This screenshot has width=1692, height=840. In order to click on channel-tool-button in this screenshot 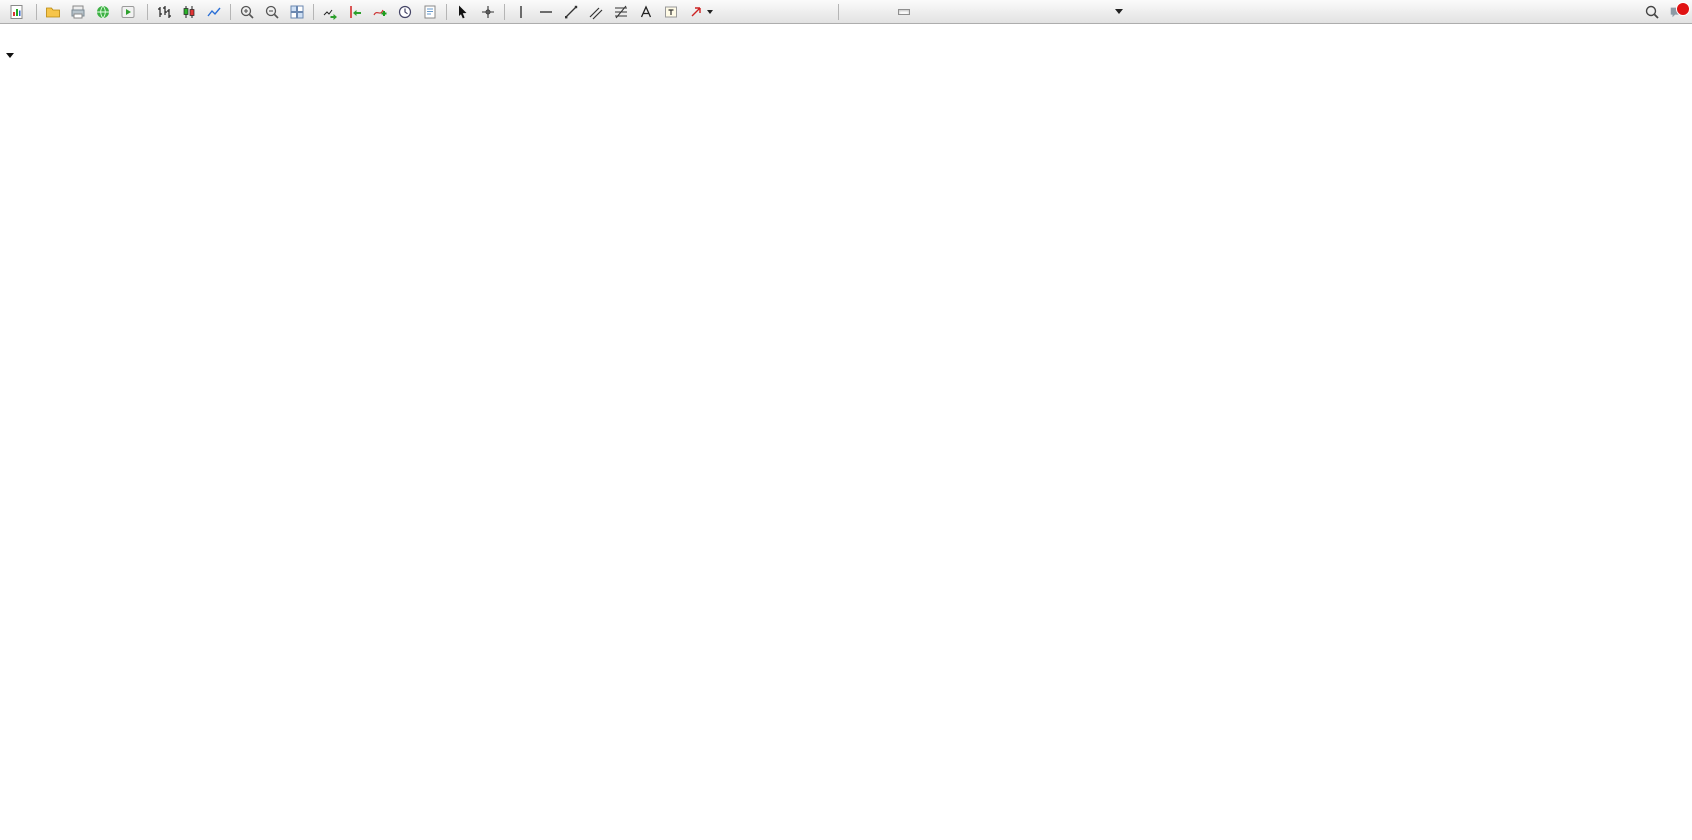, I will do `click(596, 12)`.